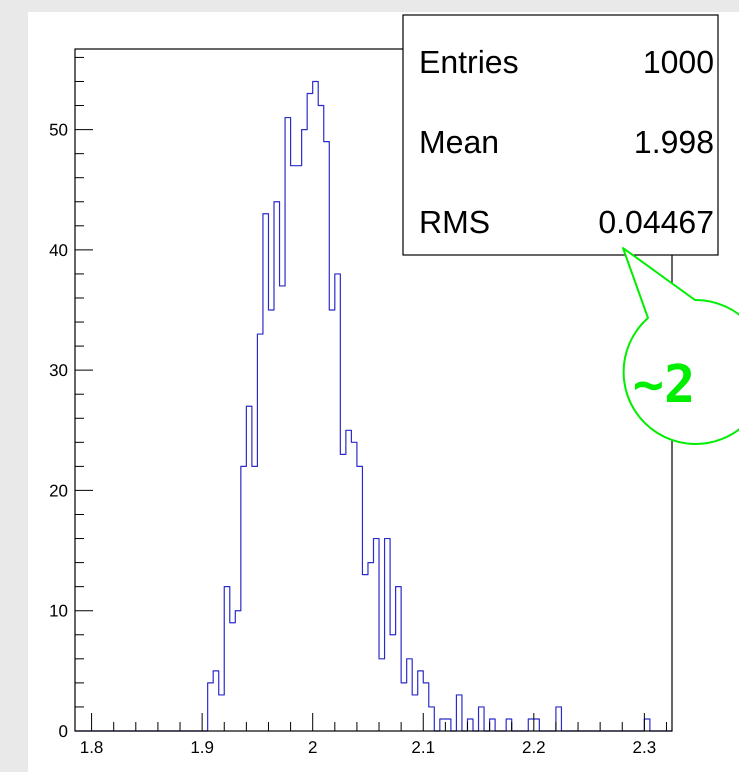 The width and height of the screenshot is (739, 772). I want to click on x-tick-label: 2.2, so click(534, 747).